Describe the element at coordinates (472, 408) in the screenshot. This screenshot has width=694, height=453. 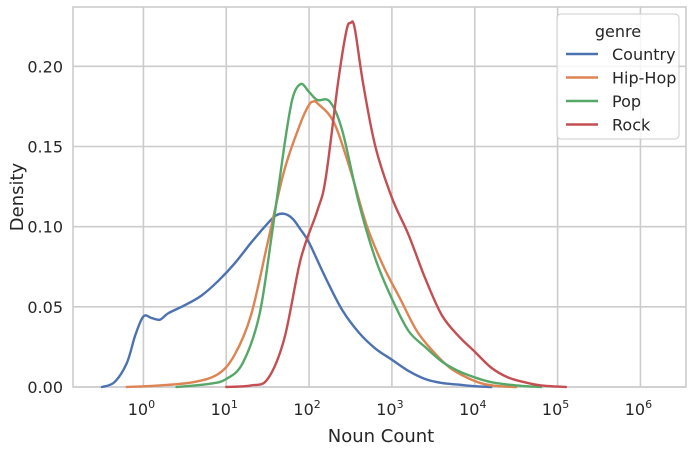
I see `x-tick-label: 10⁴` at that location.